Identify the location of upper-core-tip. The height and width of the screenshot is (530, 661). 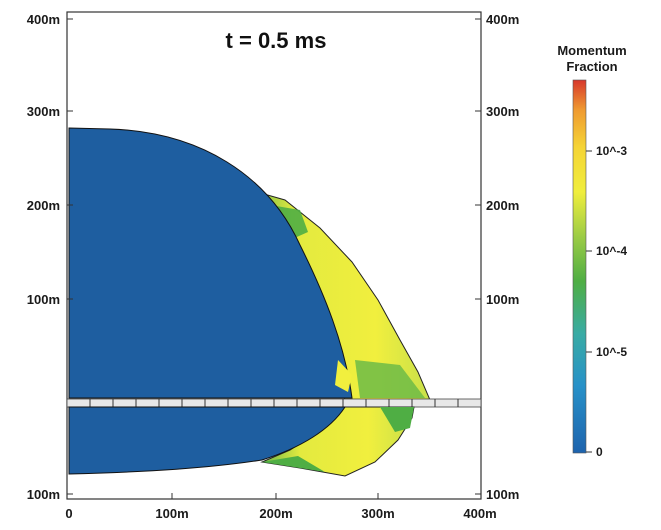
(343, 376).